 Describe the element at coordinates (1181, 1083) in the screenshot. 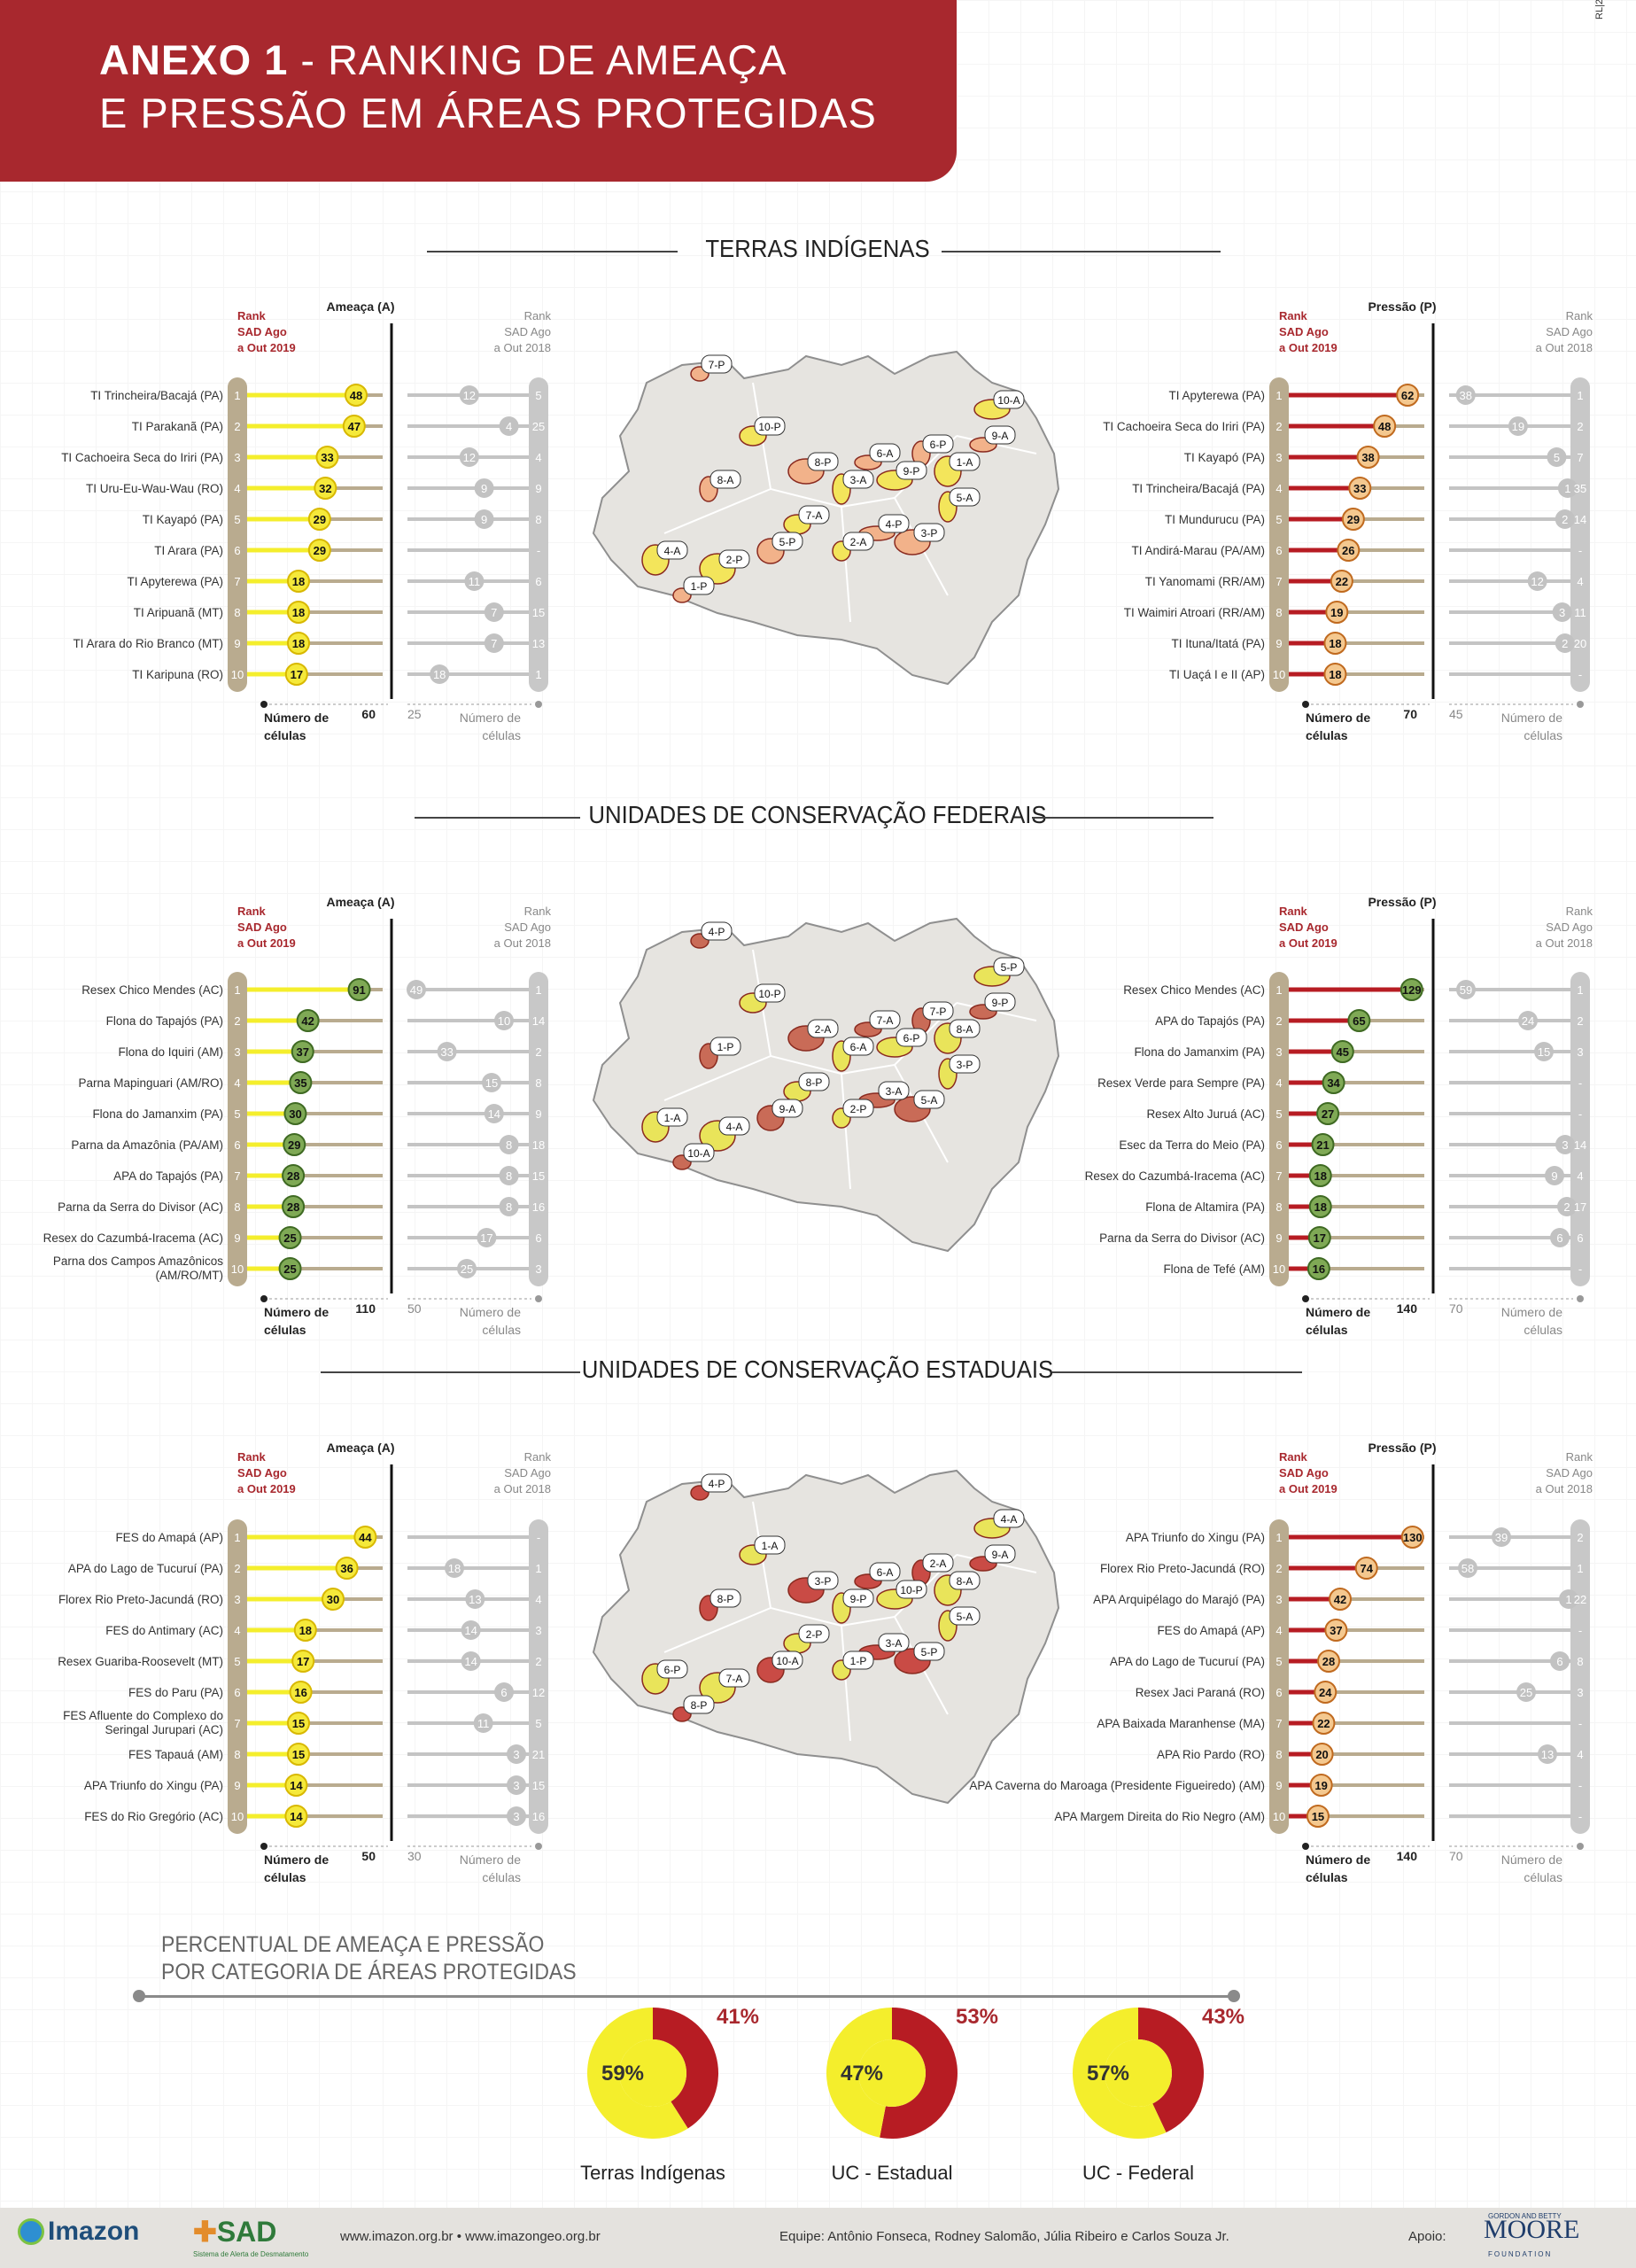

I see `row-name: Resex Verde para Sempre (PA)` at that location.